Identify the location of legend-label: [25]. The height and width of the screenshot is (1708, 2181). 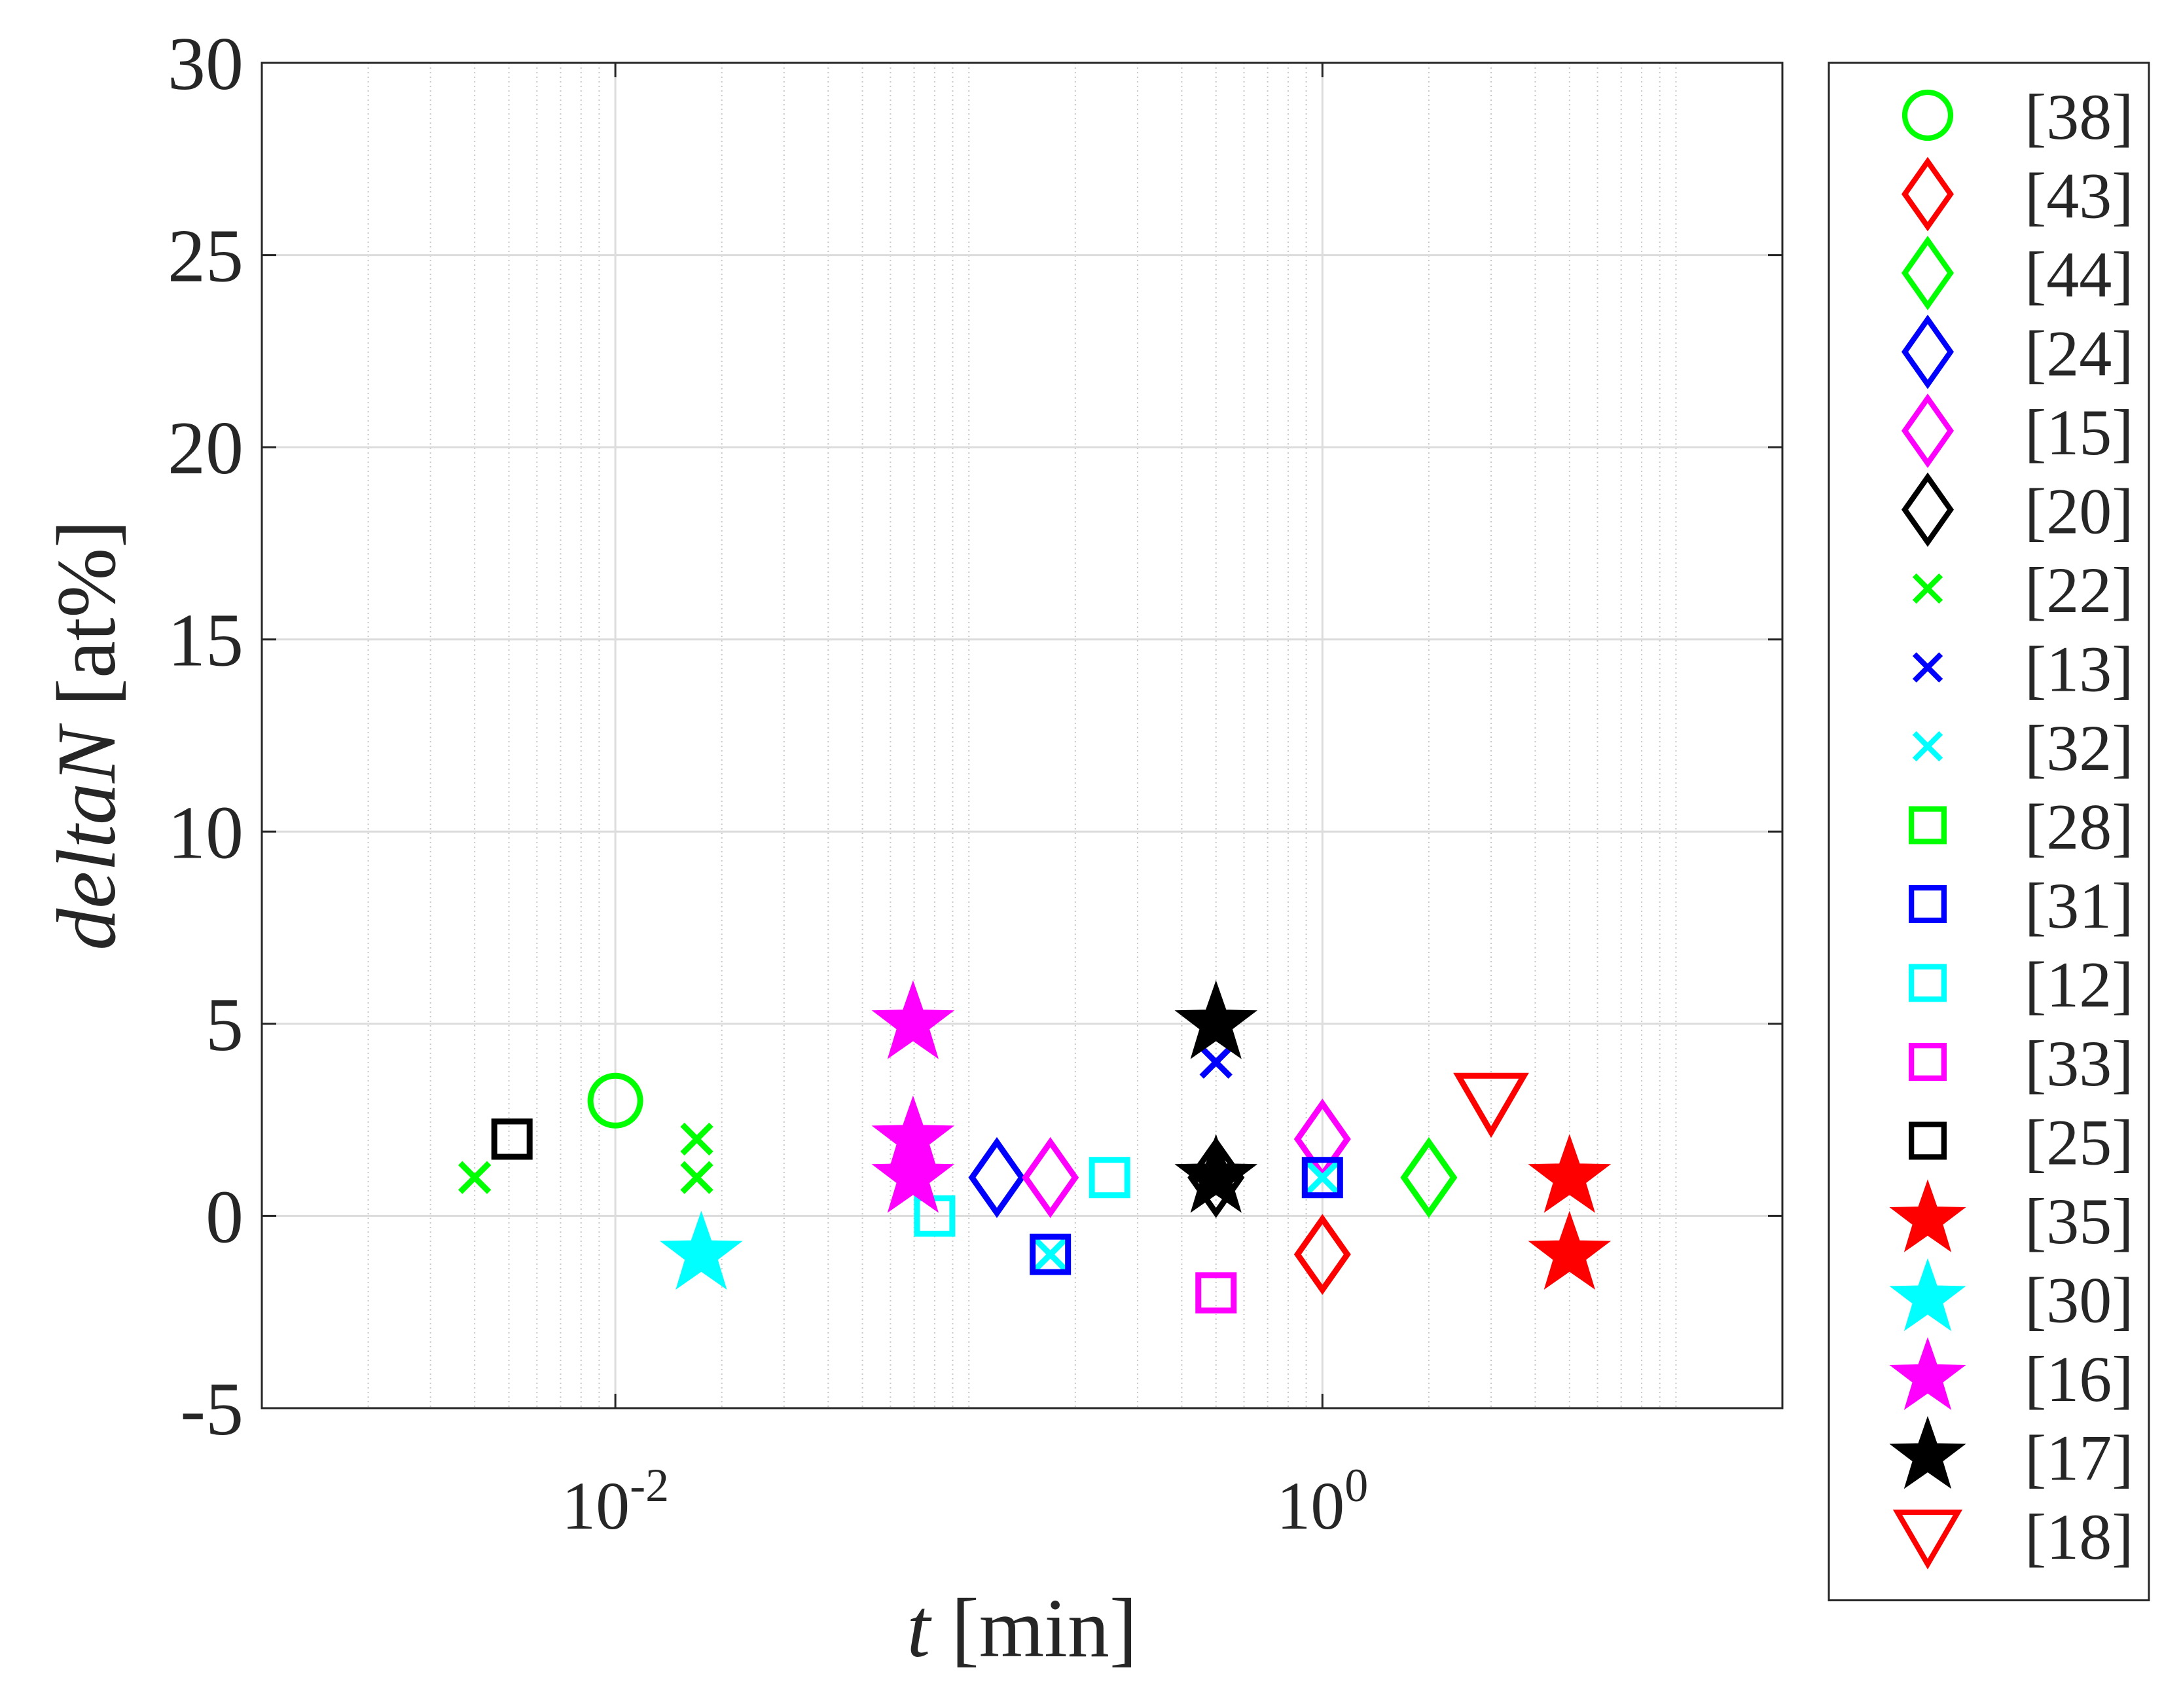
(2079, 1142).